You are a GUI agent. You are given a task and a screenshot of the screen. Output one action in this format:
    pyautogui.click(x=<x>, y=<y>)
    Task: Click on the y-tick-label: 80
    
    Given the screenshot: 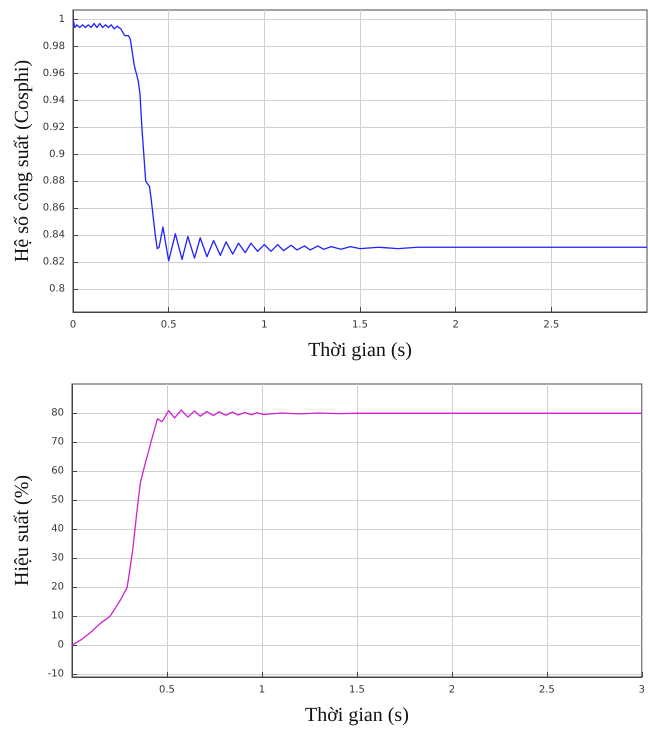 What is the action you would take?
    pyautogui.click(x=57, y=413)
    